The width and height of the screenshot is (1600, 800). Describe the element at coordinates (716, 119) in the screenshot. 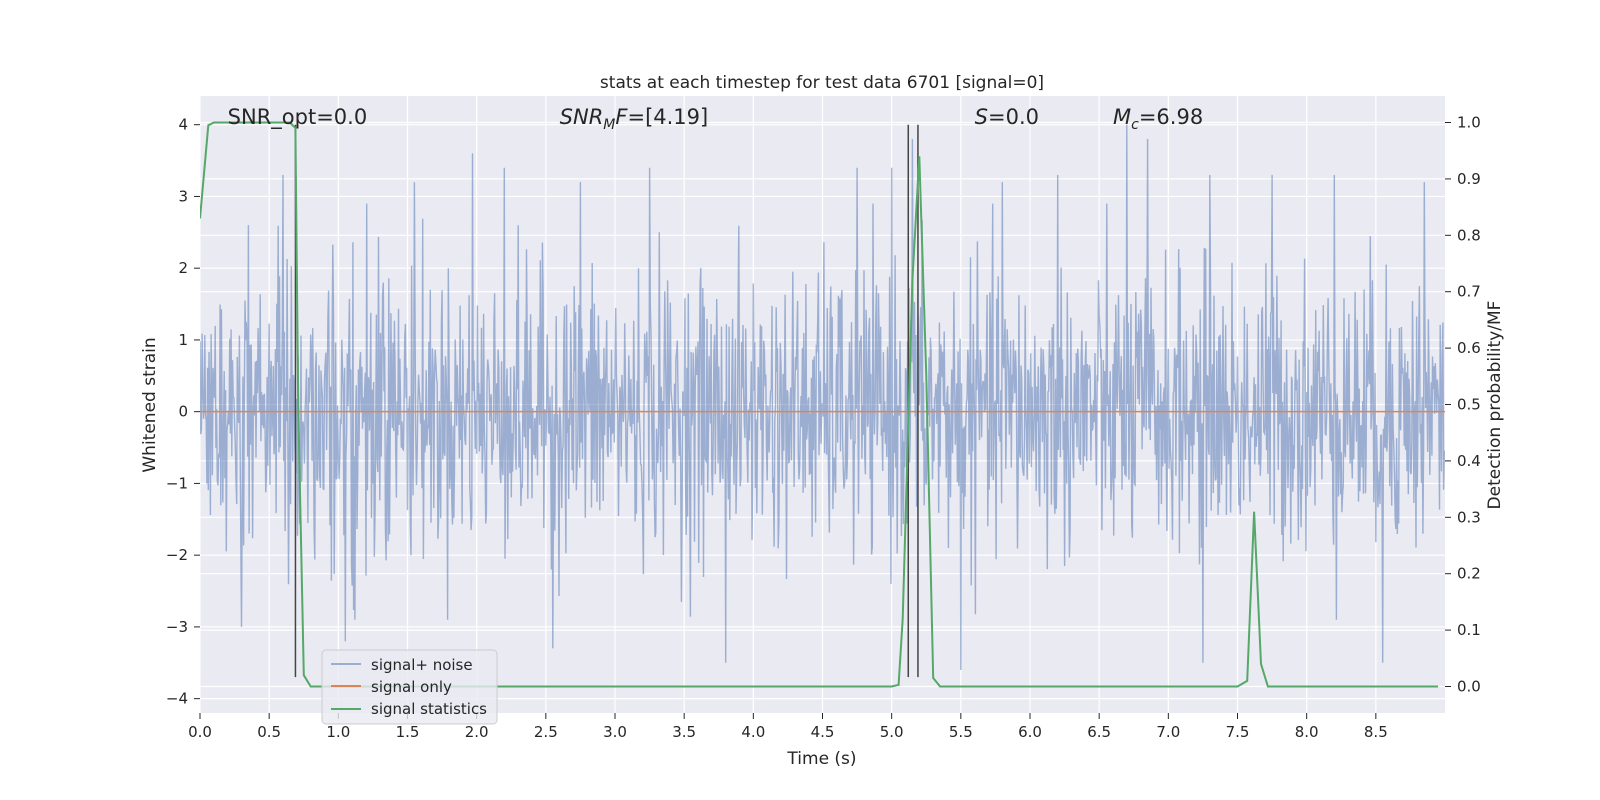

I see `annotations: SNR_opt=0.0 SNRMF=[4.19] S=0.0 Mc=6.98` at that location.